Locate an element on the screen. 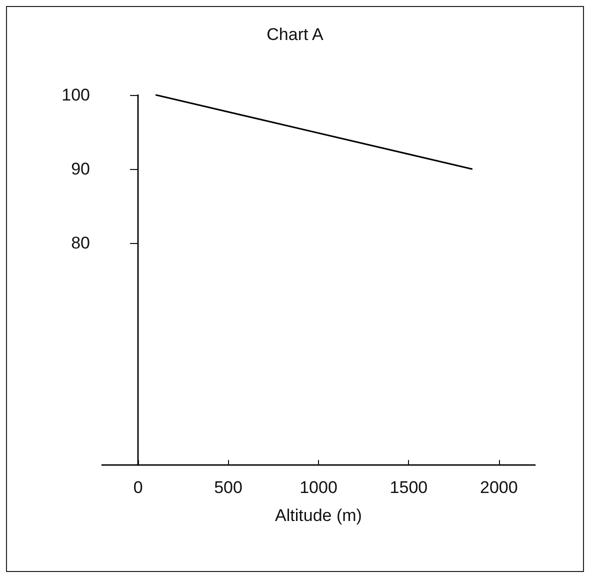 The height and width of the screenshot is (580, 592). y-tick-label: 100 is located at coordinates (76, 95).